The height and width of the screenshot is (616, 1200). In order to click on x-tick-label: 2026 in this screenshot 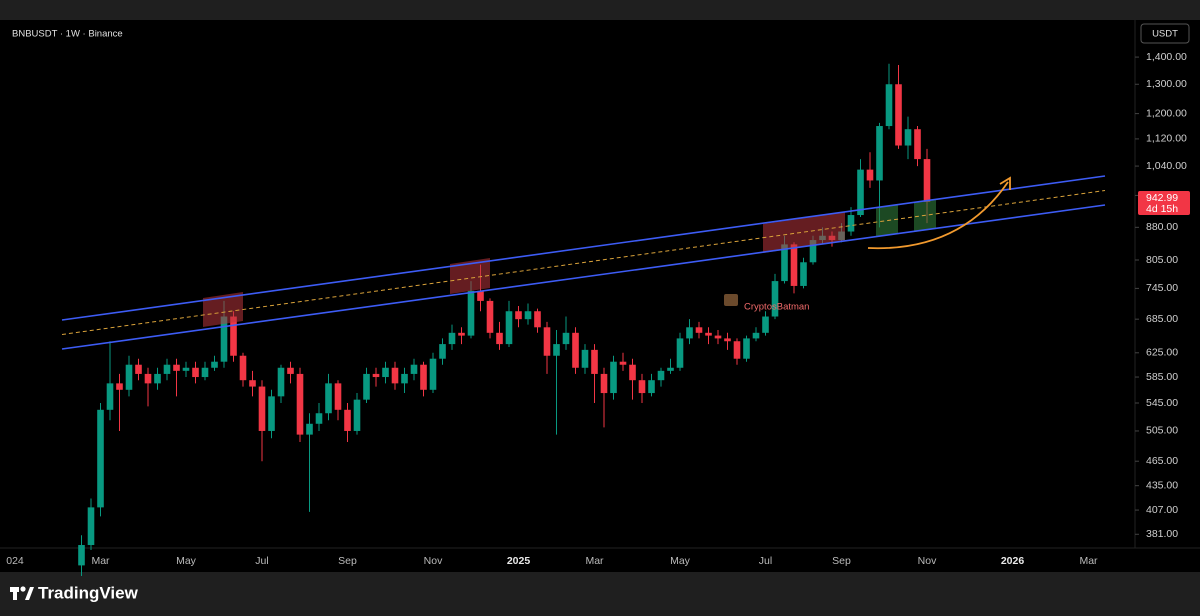, I will do `click(1013, 561)`.